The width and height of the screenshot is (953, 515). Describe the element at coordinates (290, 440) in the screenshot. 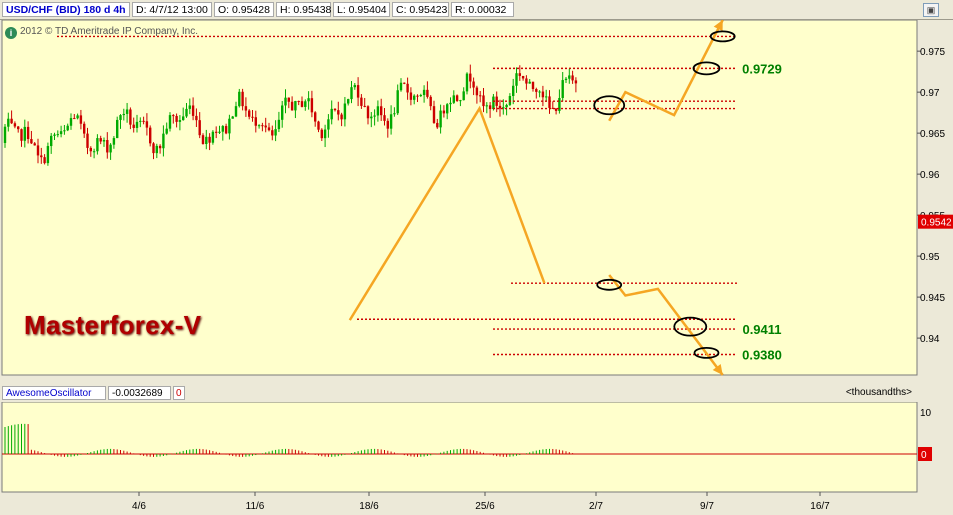

I see `osc-bars` at that location.